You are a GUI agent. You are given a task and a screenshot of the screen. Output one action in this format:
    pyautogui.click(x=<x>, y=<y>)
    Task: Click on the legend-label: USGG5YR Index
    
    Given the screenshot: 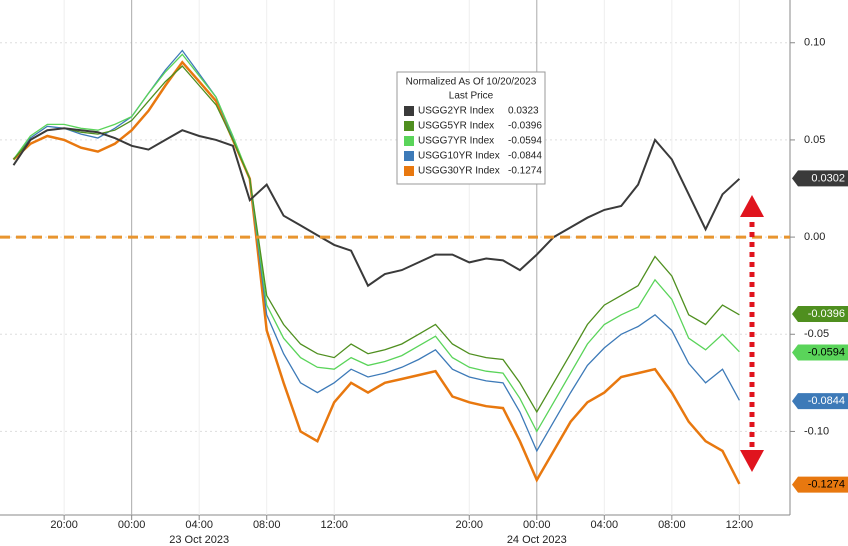 What is the action you would take?
    pyautogui.click(x=456, y=126)
    